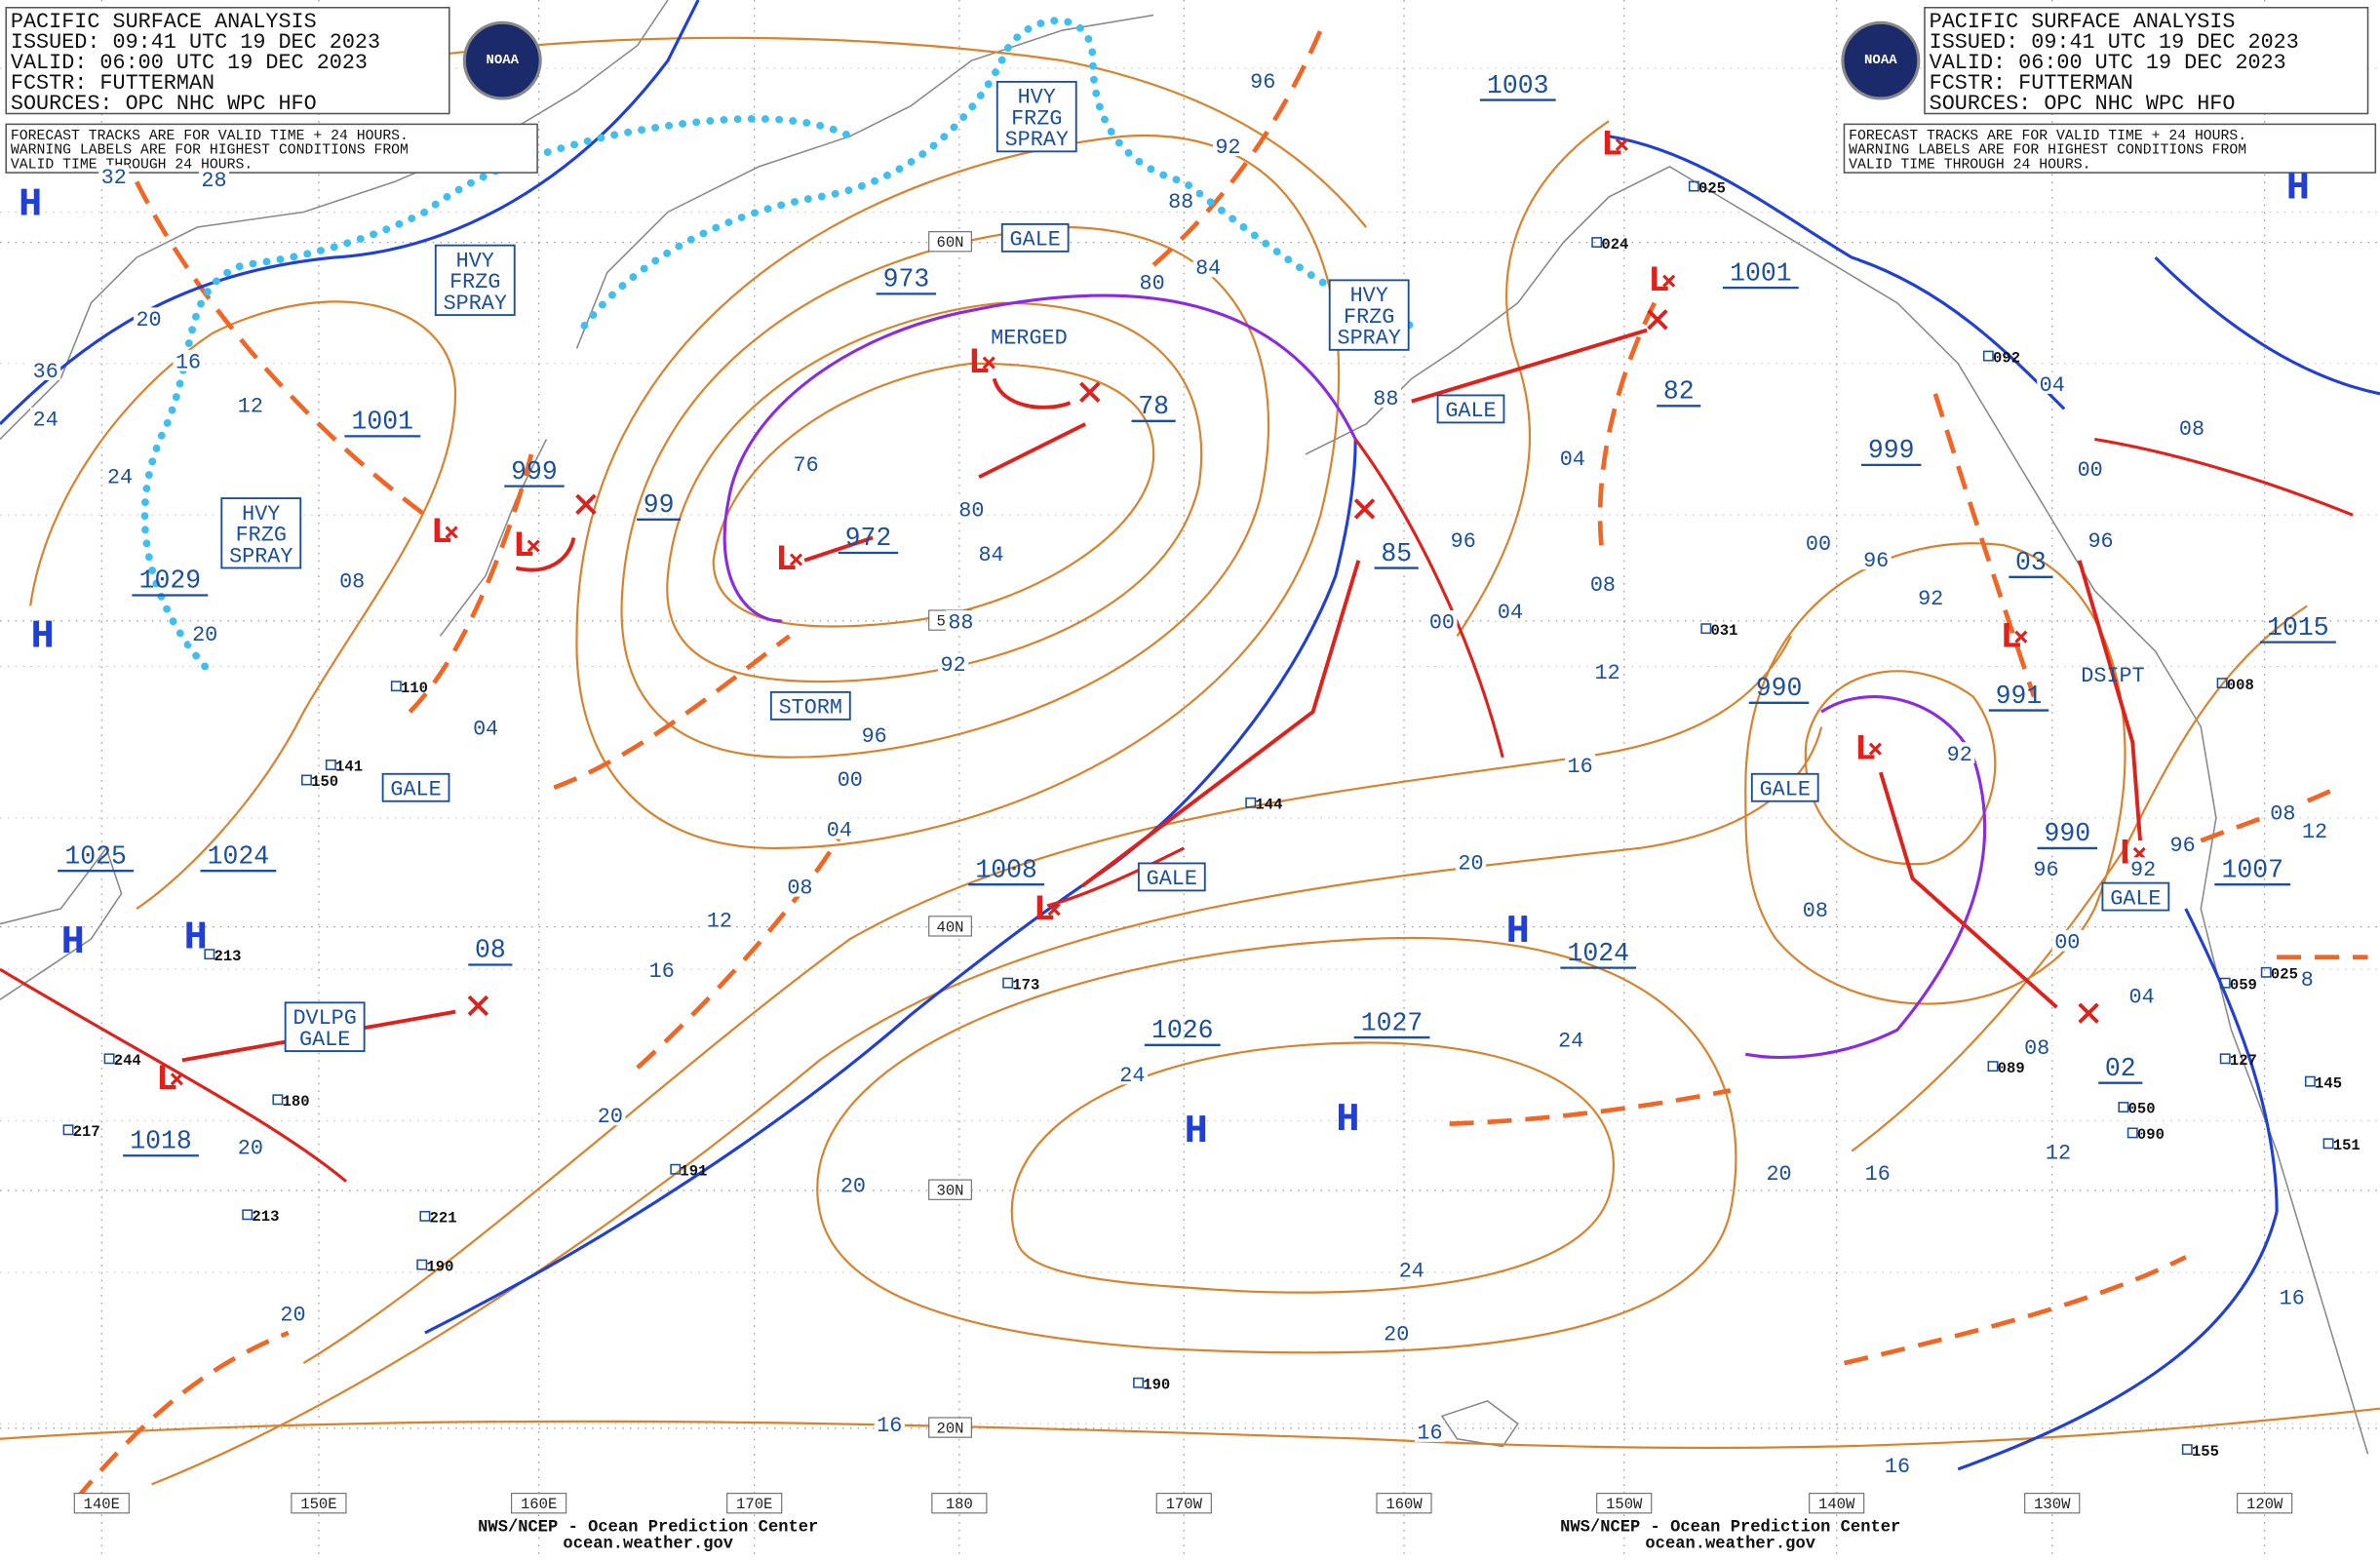  Describe the element at coordinates (443, 1219) in the screenshot. I see `station-pressure: 221` at that location.